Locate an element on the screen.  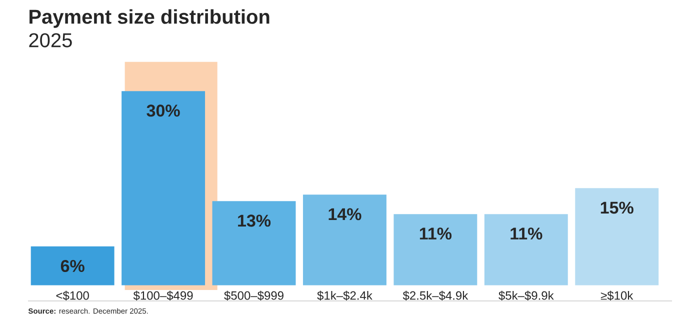
x-tick-label: ≥$10k is located at coordinates (617, 295).